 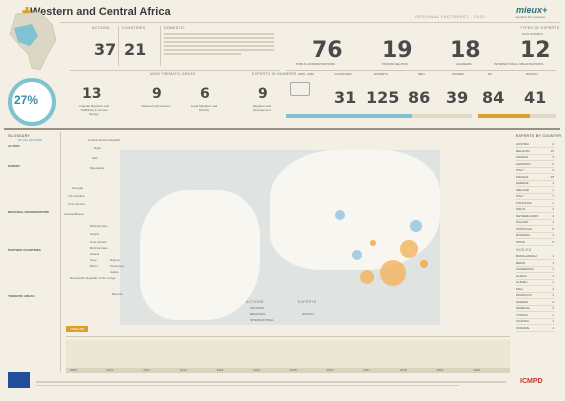 I want to click on table-row: ITALY 2, so click(x=535, y=171).